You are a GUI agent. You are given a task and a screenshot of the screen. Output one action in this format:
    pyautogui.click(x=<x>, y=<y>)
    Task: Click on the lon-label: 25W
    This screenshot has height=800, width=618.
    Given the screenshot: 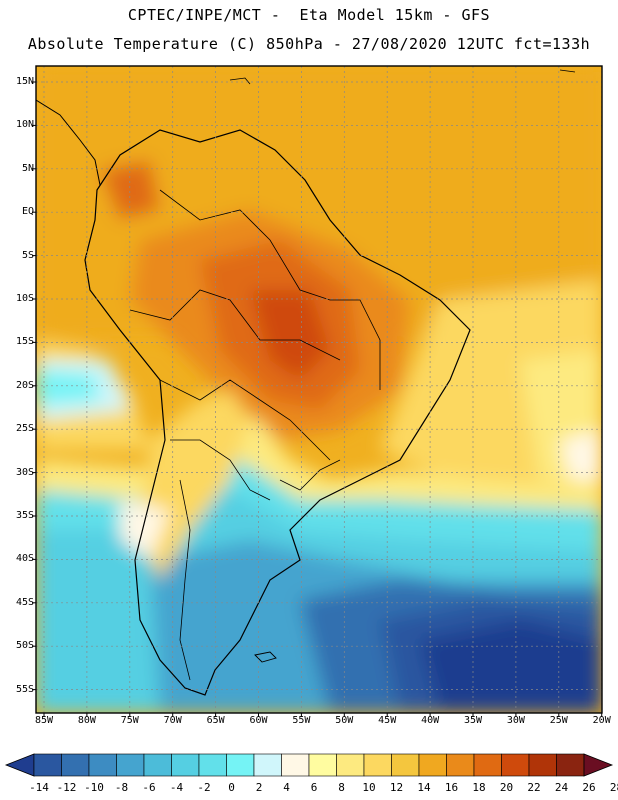 What is the action you would take?
    pyautogui.click(x=558, y=720)
    